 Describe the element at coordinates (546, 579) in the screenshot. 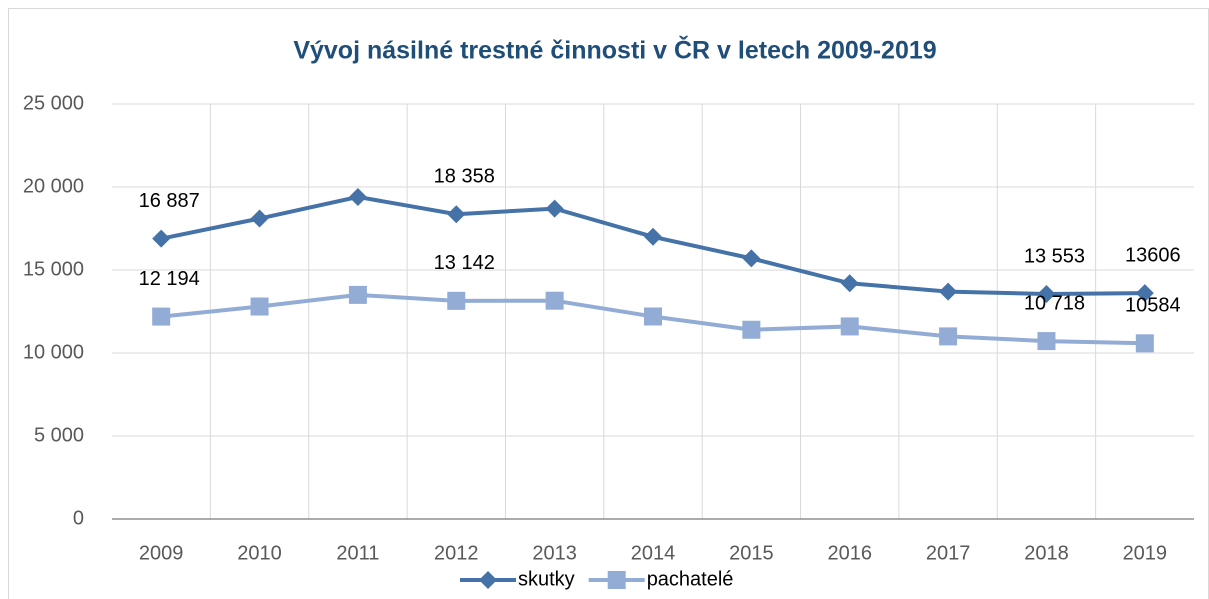

I see `legend-label: skutky` at that location.